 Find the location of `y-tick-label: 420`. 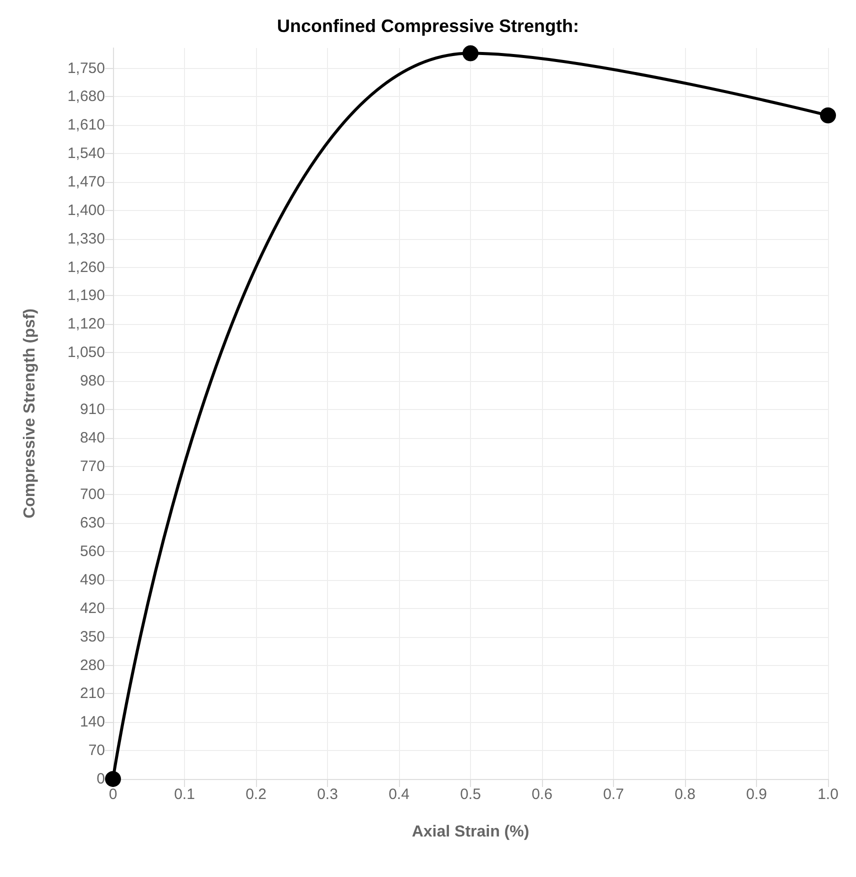

y-tick-label: 420 is located at coordinates (92, 608).